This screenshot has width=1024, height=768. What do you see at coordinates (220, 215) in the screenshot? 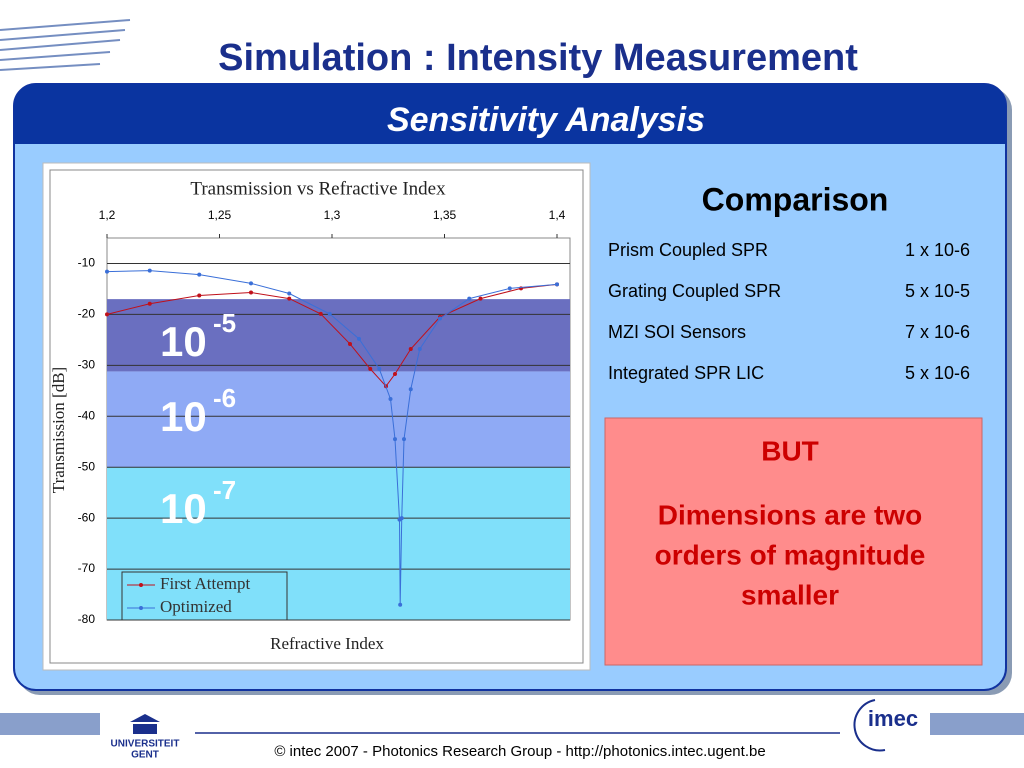
I see `x-tick-label: 1,25` at bounding box center [220, 215].